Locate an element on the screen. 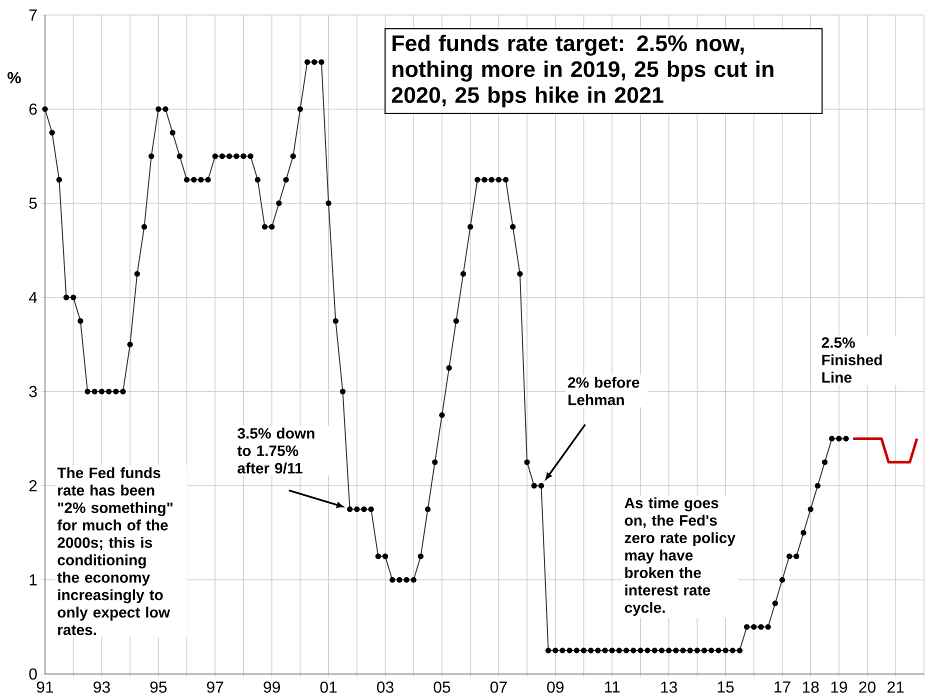  x-tick-label: 09 is located at coordinates (555, 687).